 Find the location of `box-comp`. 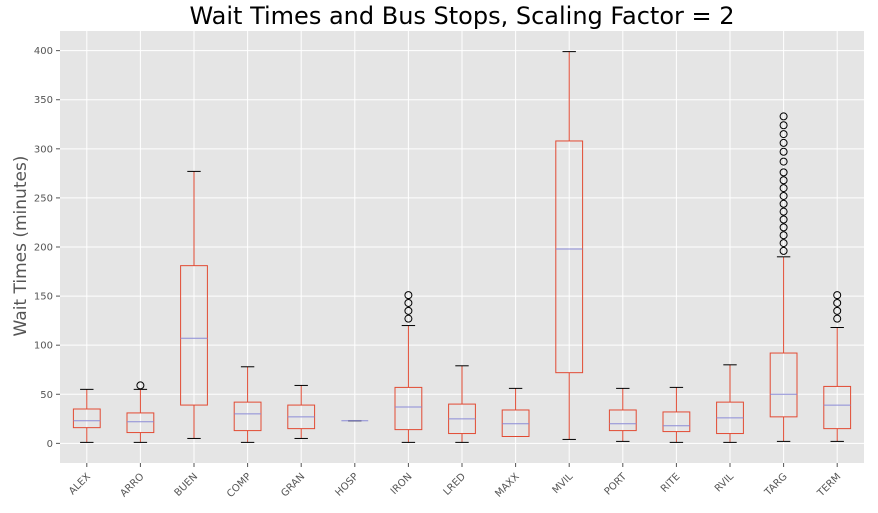

box-comp is located at coordinates (247, 404).